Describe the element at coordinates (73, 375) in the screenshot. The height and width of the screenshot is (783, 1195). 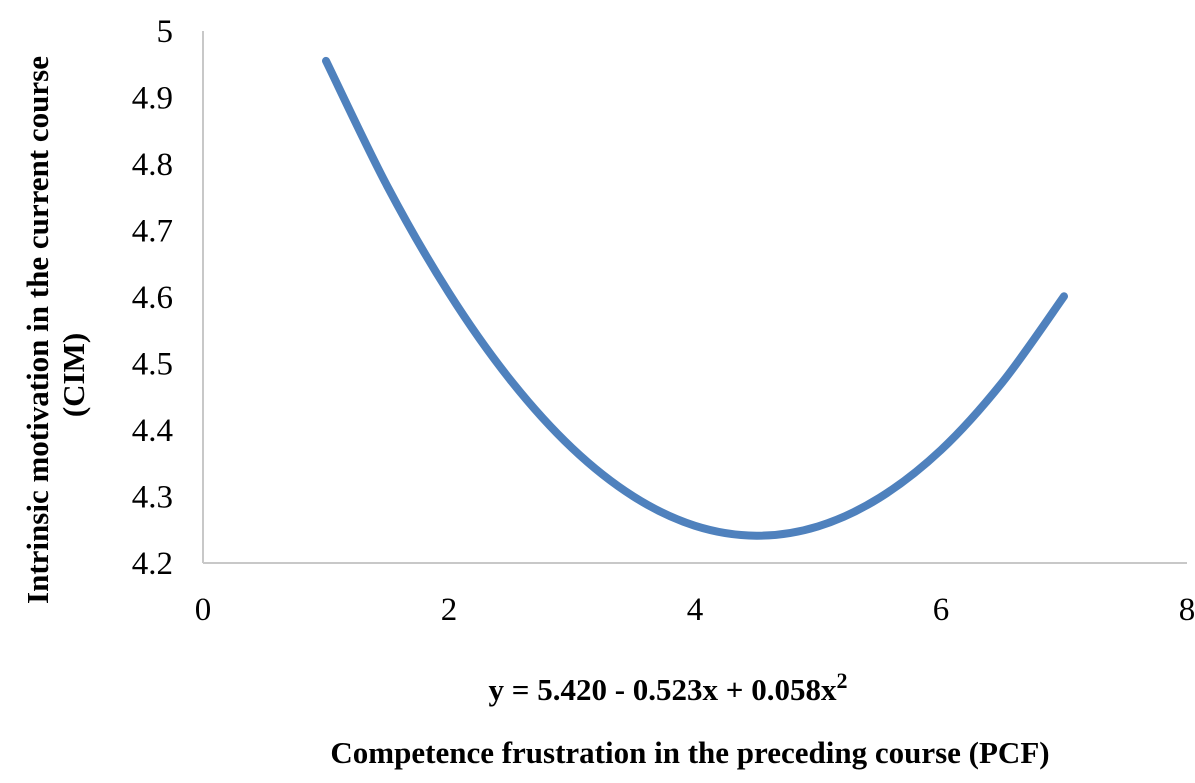
I see `y-axis-title-line-2: (CIM)` at that location.